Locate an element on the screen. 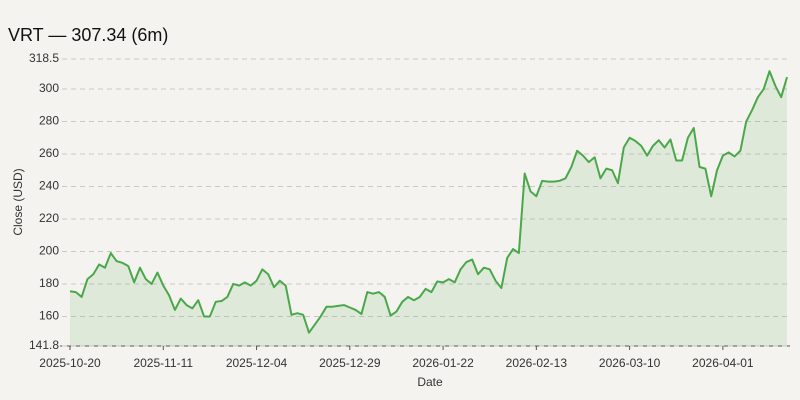 This screenshot has height=400, width=800. y-tick-label: 200 is located at coordinates (49, 251).